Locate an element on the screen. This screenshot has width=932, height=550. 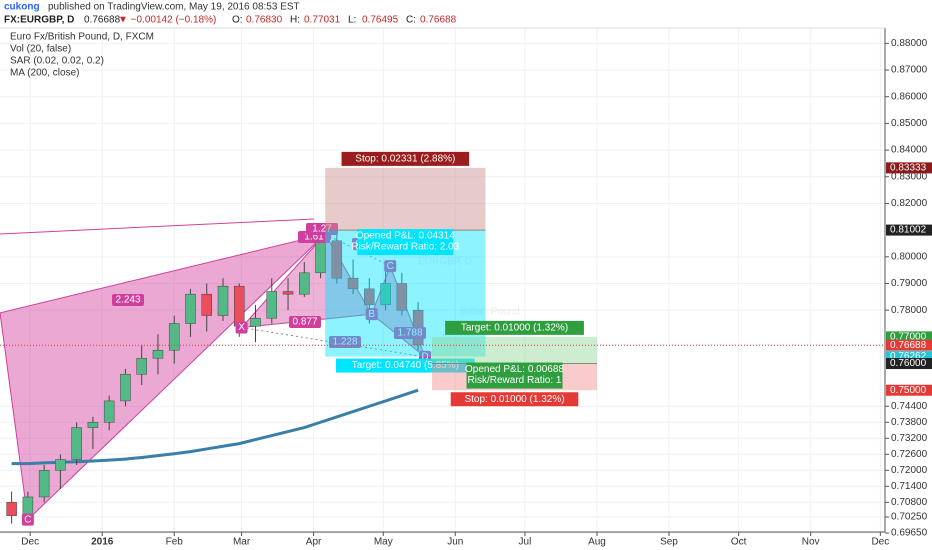
price-marker-label: 0.81002 is located at coordinates (908, 230).